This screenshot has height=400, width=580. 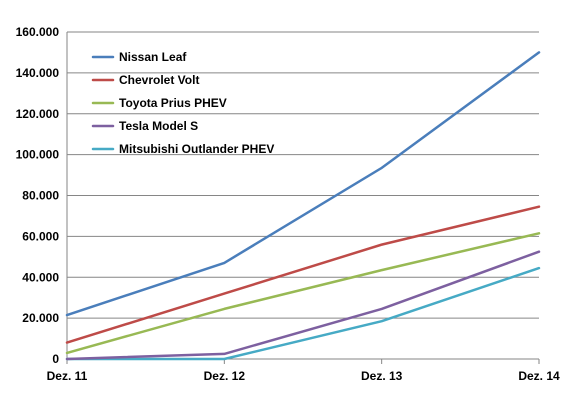 What do you see at coordinates (38, 155) in the screenshot?
I see `y-tick-label: 100.000` at bounding box center [38, 155].